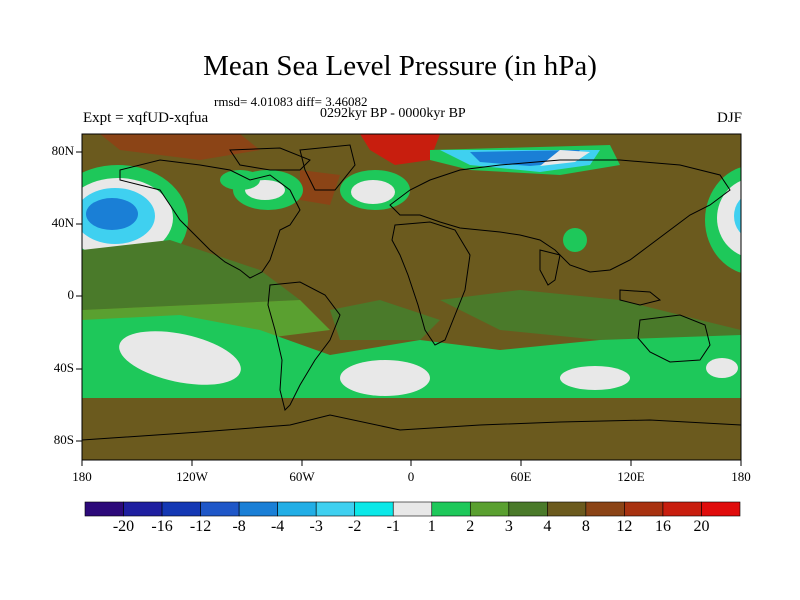 The width and height of the screenshot is (800, 600). Describe the element at coordinates (200, 526) in the screenshot. I see `colorbar-label: -12` at that location.